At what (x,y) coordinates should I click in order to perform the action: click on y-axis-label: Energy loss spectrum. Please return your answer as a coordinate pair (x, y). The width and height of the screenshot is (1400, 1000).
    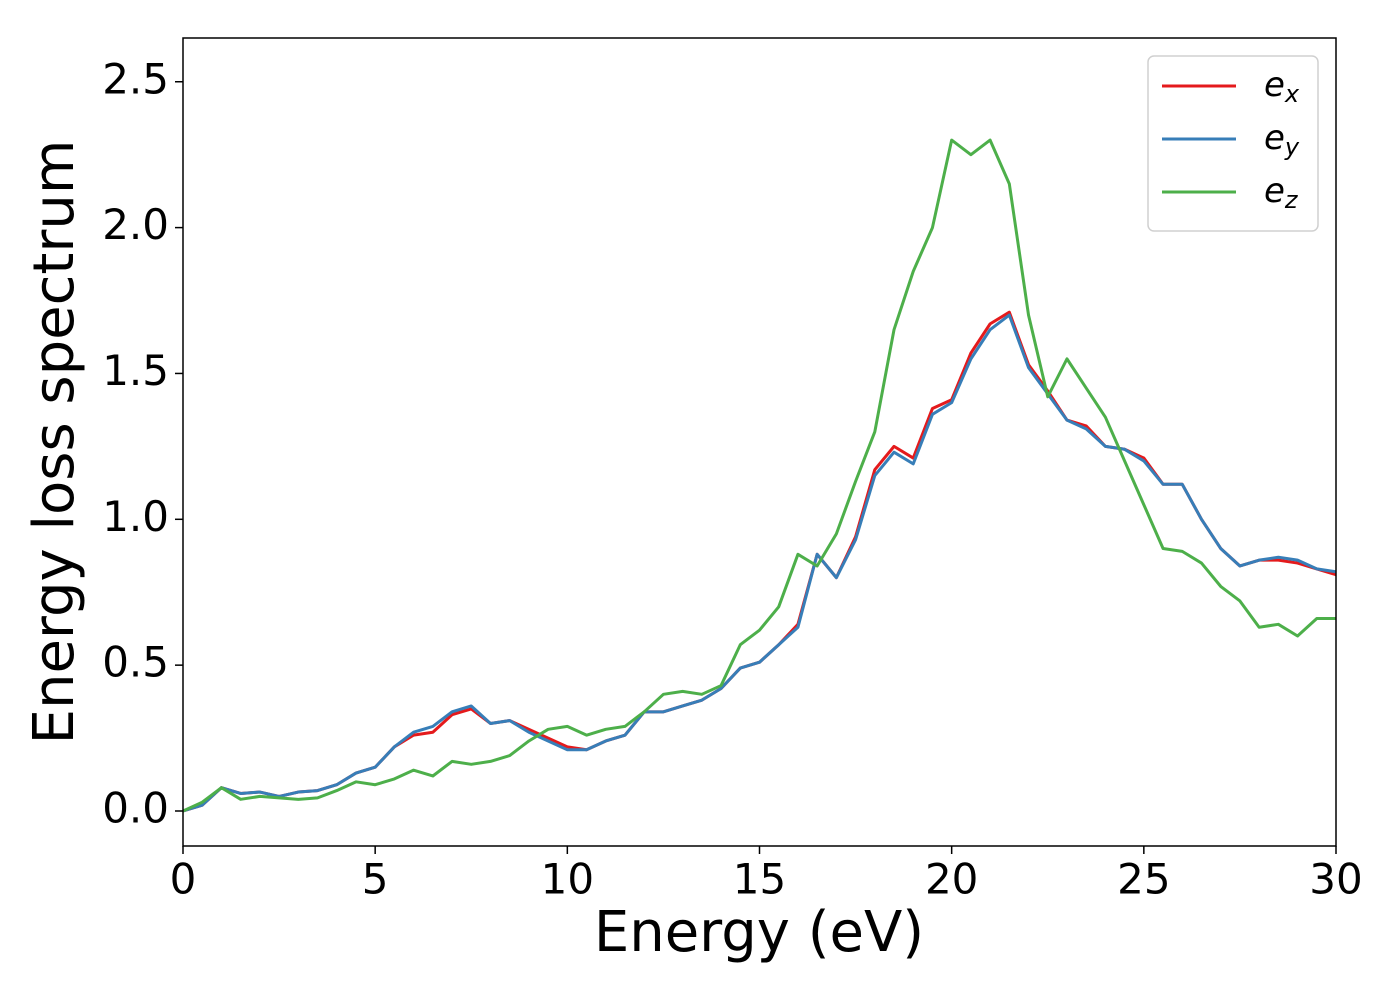
    Looking at the image, I should click on (54, 442).